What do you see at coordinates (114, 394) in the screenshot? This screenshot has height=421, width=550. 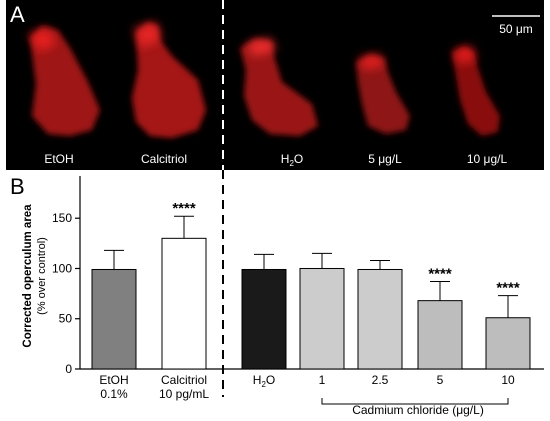 I see `x-tick-sublabel: 0.1%` at bounding box center [114, 394].